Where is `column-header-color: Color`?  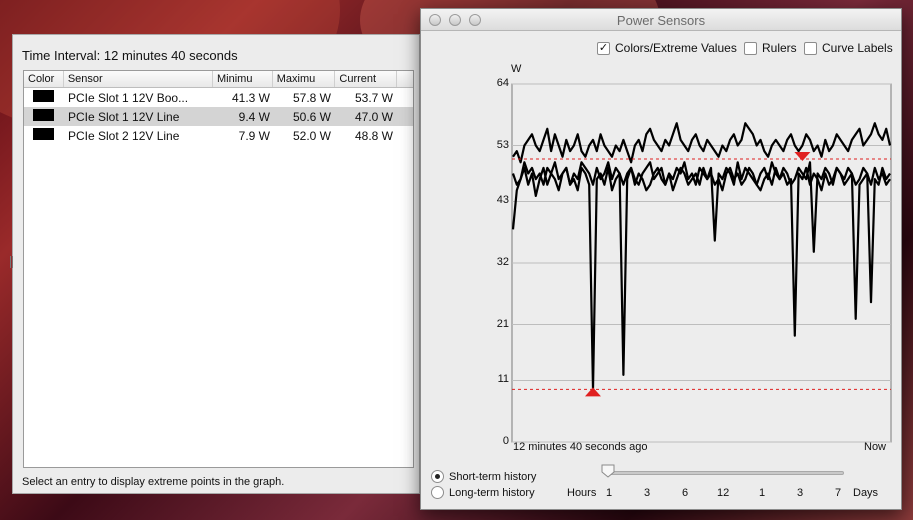 column-header-color: Color is located at coordinates (44, 79).